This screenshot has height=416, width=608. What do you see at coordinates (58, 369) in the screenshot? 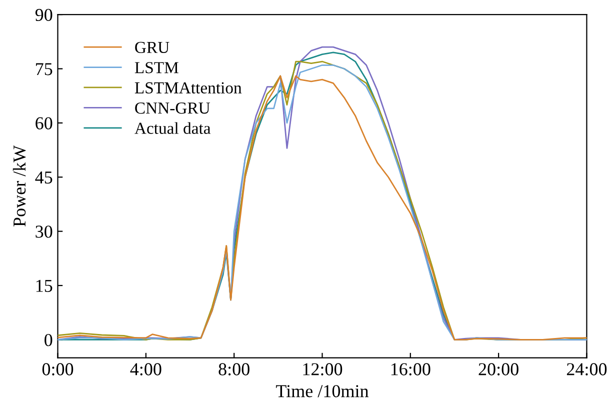
I see `x-tick-label: 0:00` at bounding box center [58, 369].